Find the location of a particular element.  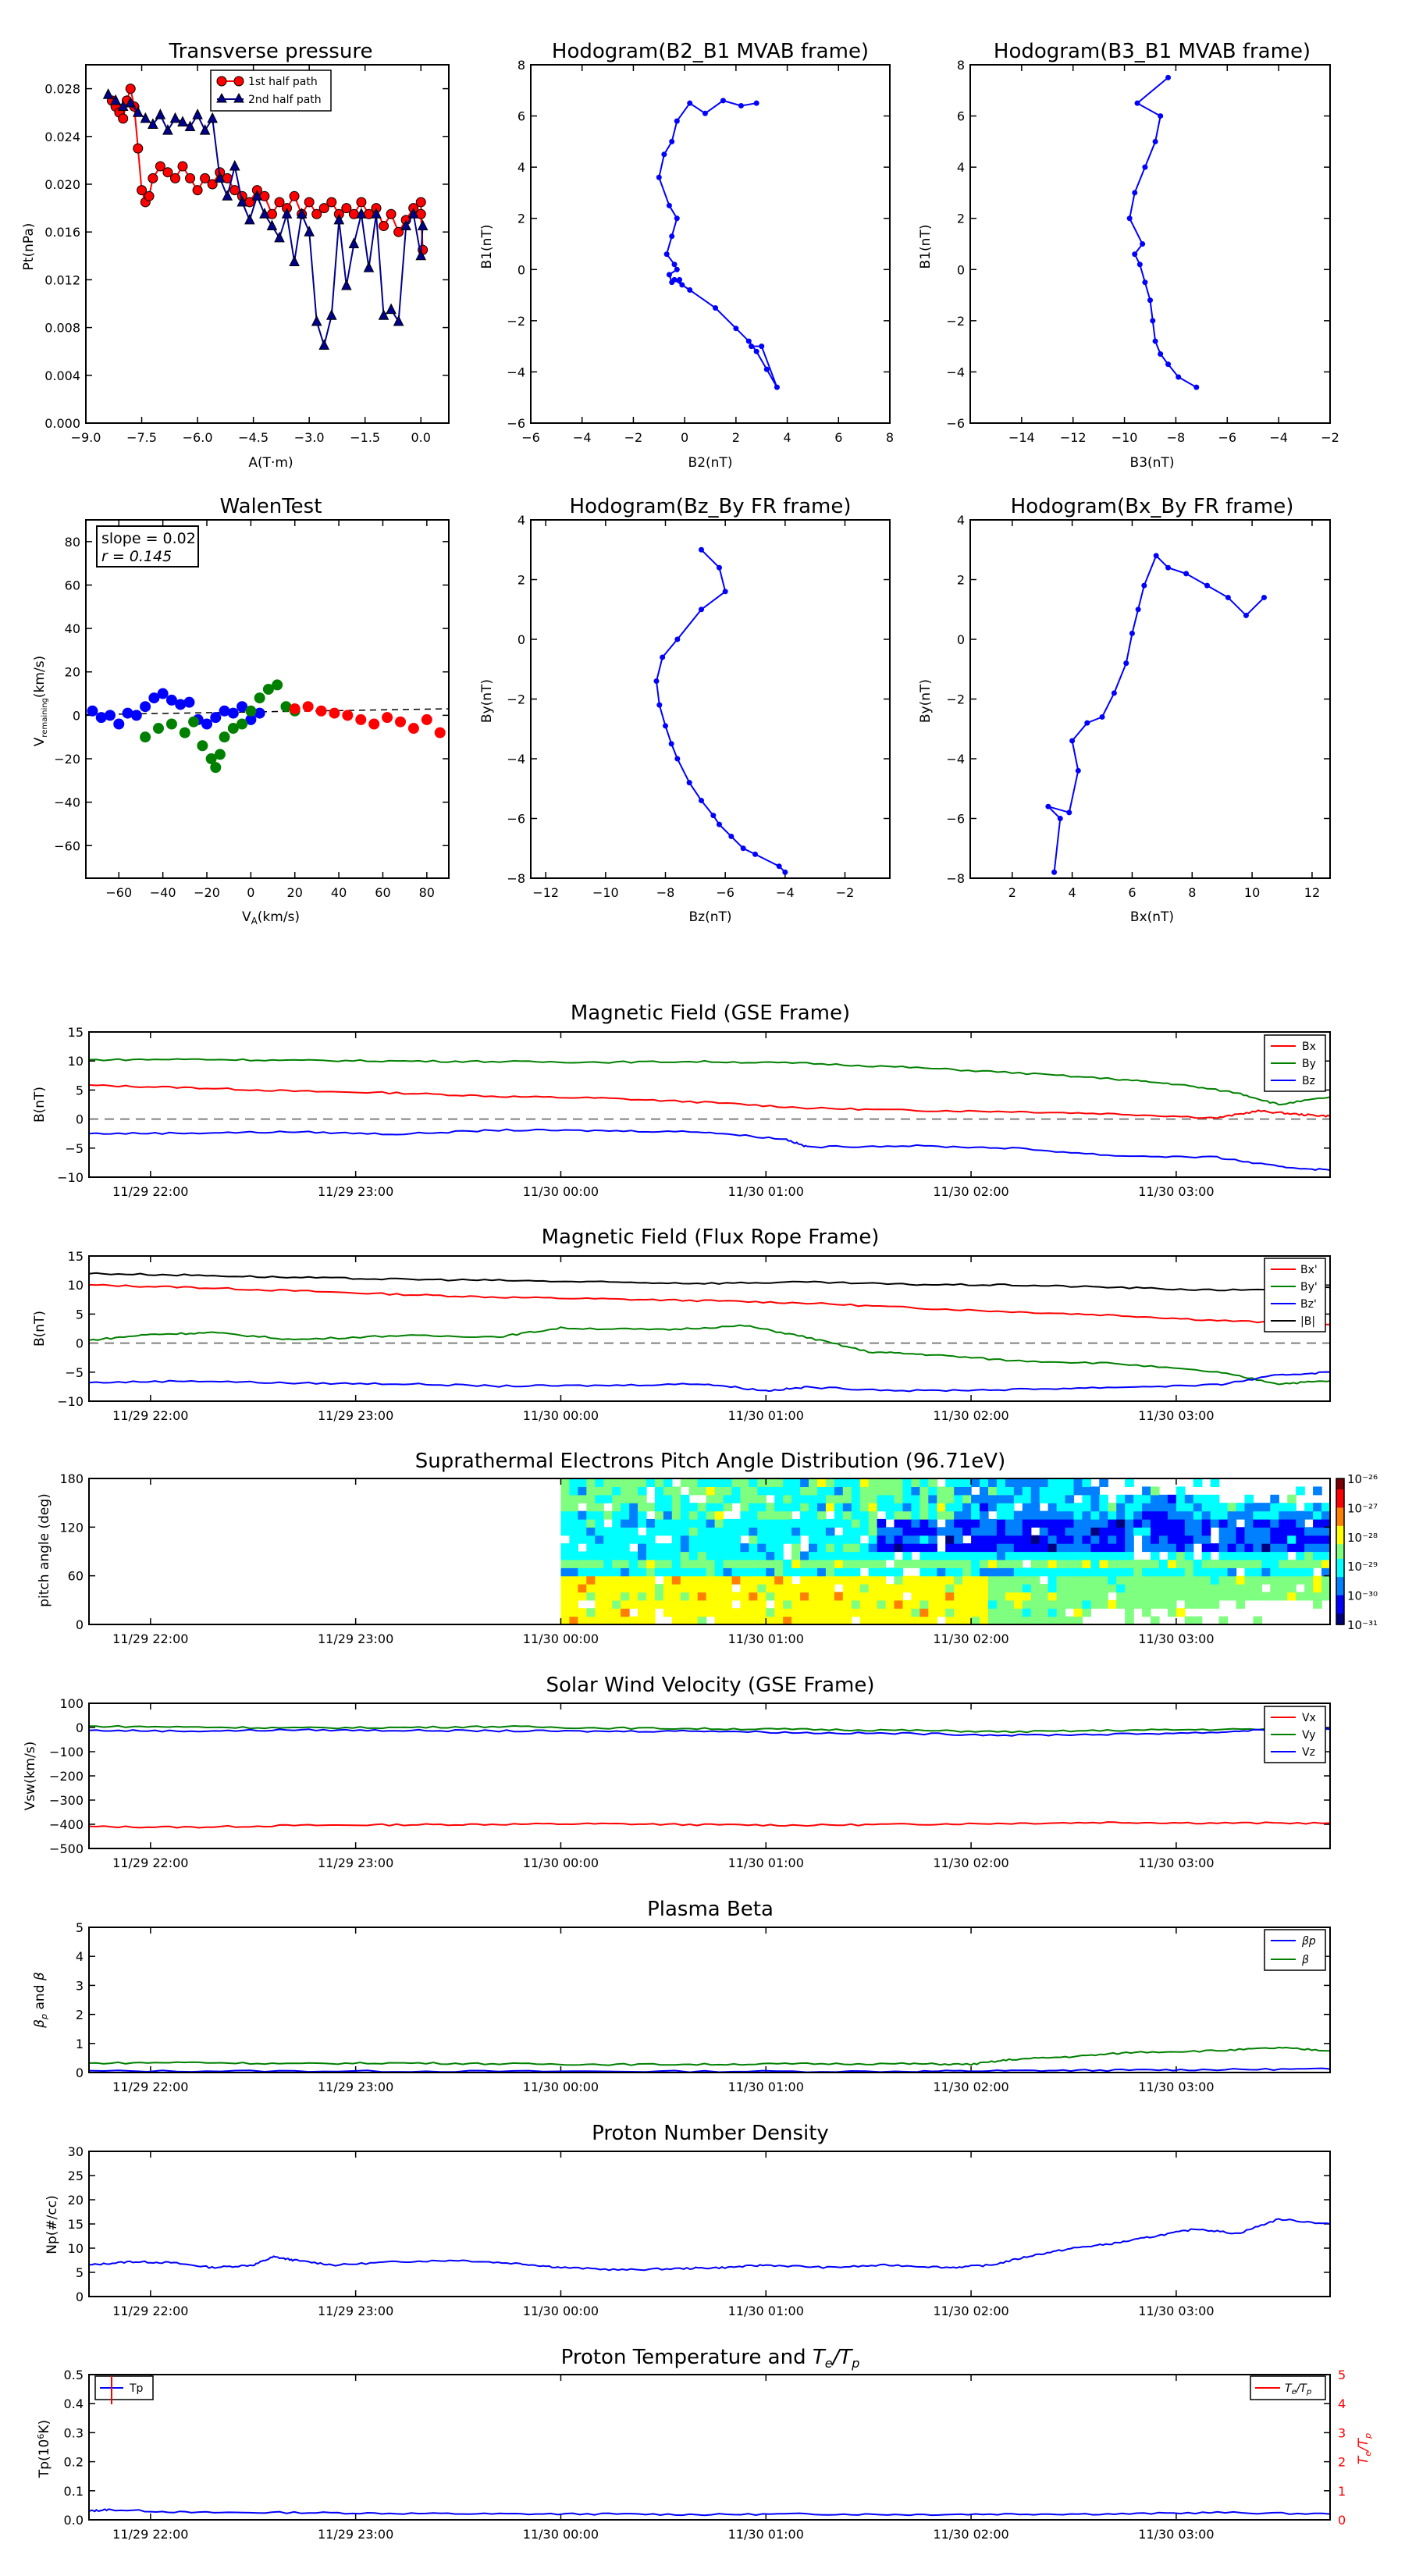

y-tick-label: 4 is located at coordinates (521, 520).